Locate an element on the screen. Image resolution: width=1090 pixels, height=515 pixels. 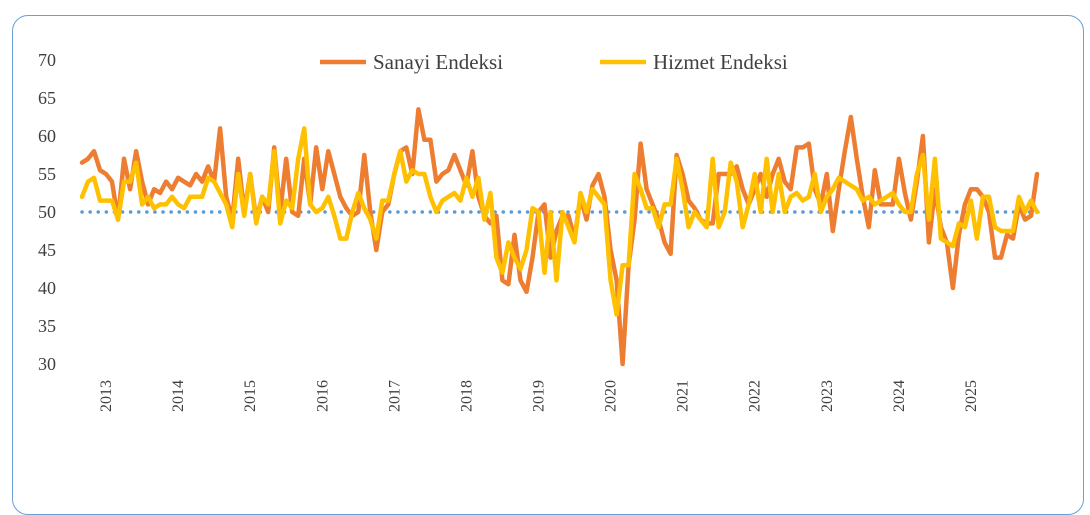
y-axis: 70 65 60 55 50 45 40 35 30 is located at coordinates (47, 212).